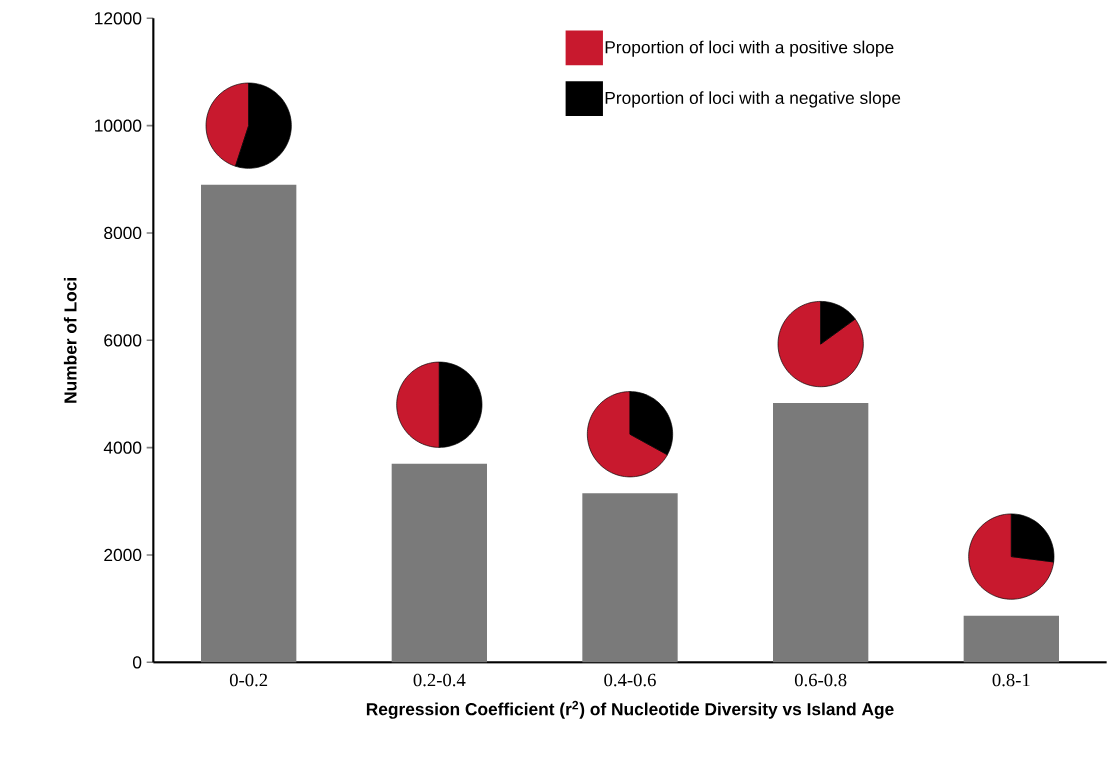  I want to click on x-tick-label: 0-0.2, so click(248, 680).